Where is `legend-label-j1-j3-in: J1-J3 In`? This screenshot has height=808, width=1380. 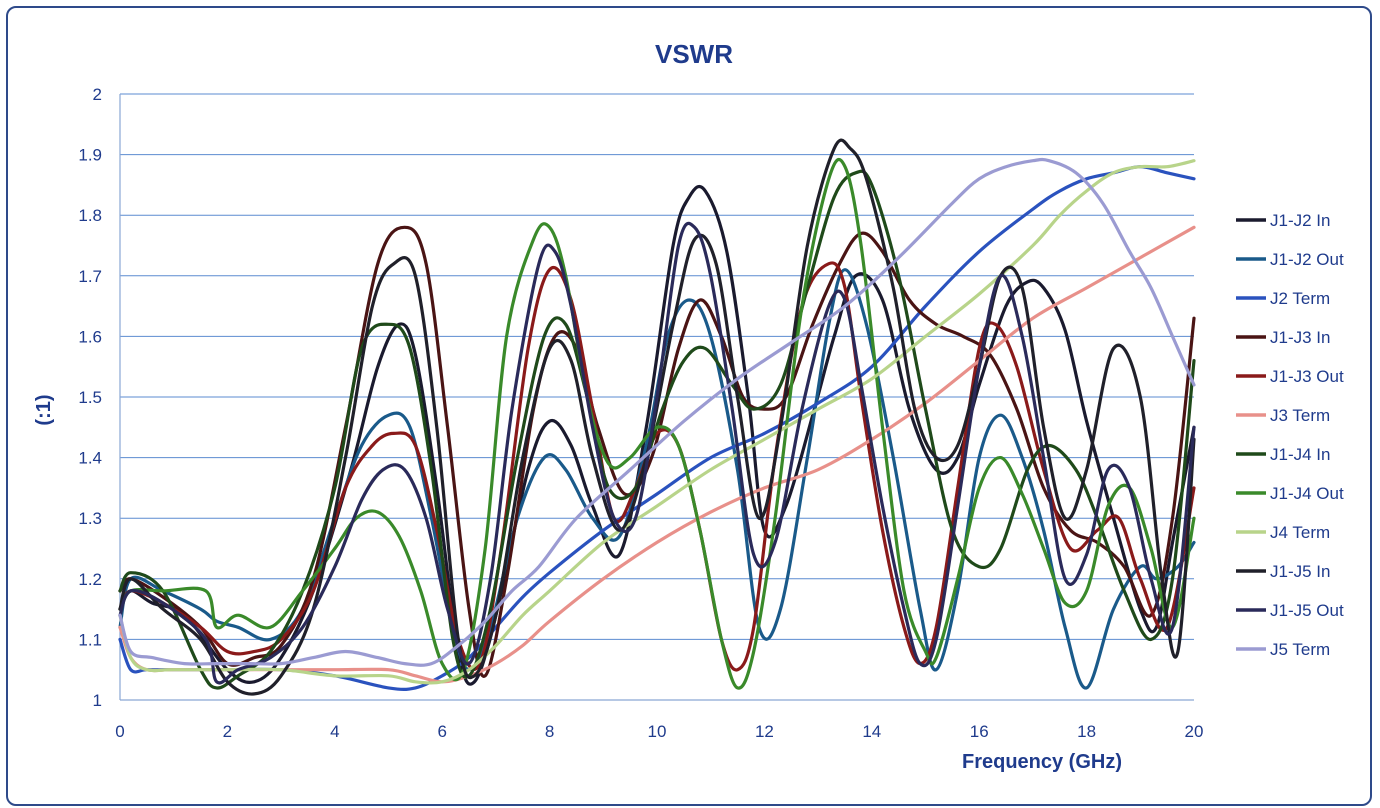 legend-label-j1-j3-in: J1-J3 In is located at coordinates (1300, 337).